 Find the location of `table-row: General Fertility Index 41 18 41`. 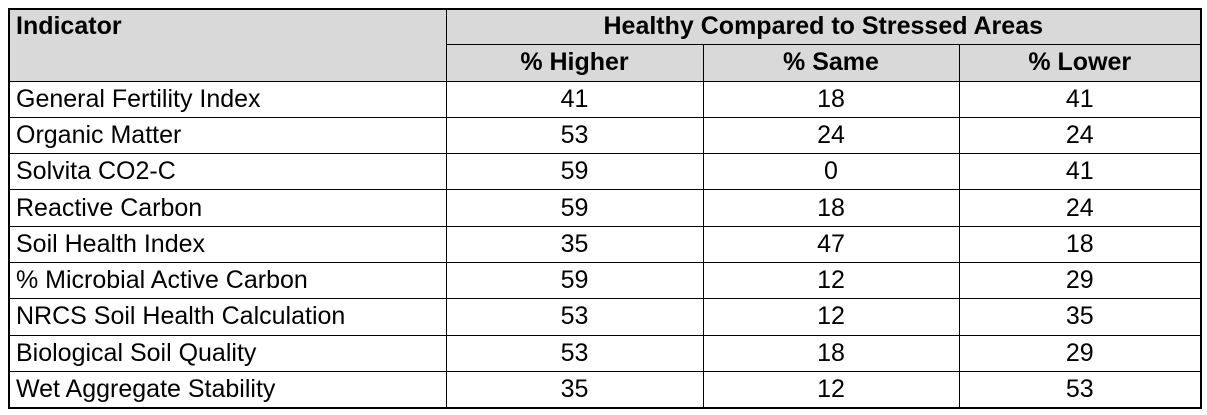

table-row: General Fertility Index 41 18 41 is located at coordinates (605, 99).